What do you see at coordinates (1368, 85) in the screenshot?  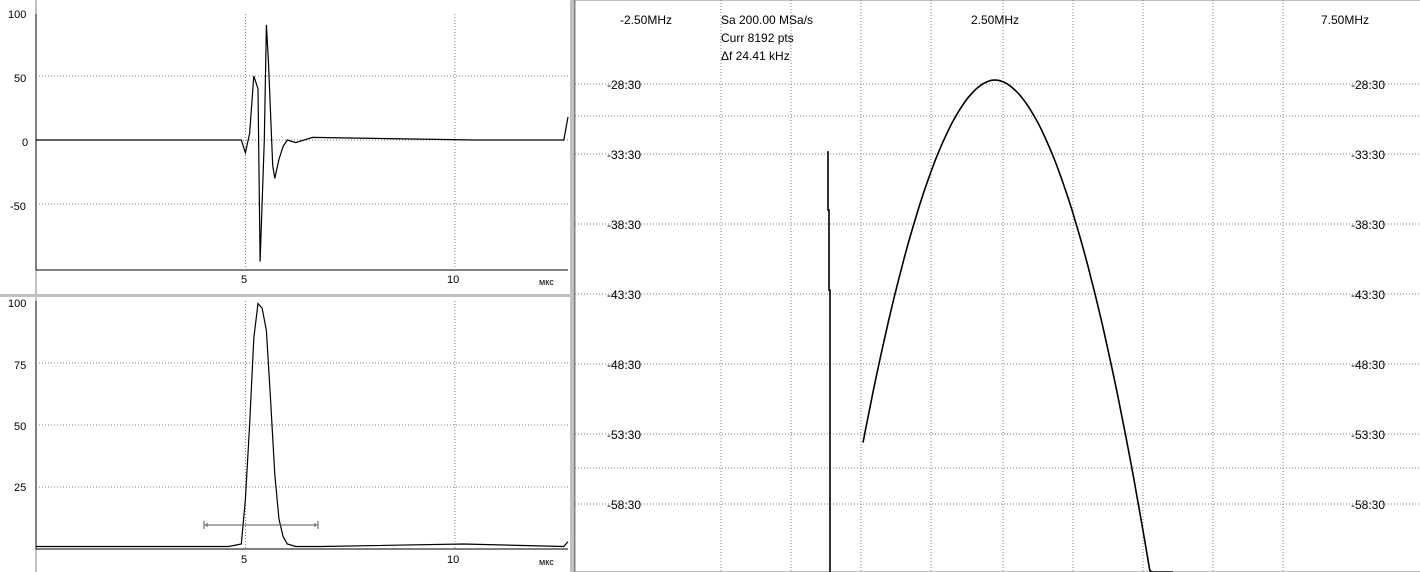 I see `level-right-1: -28:30` at bounding box center [1368, 85].